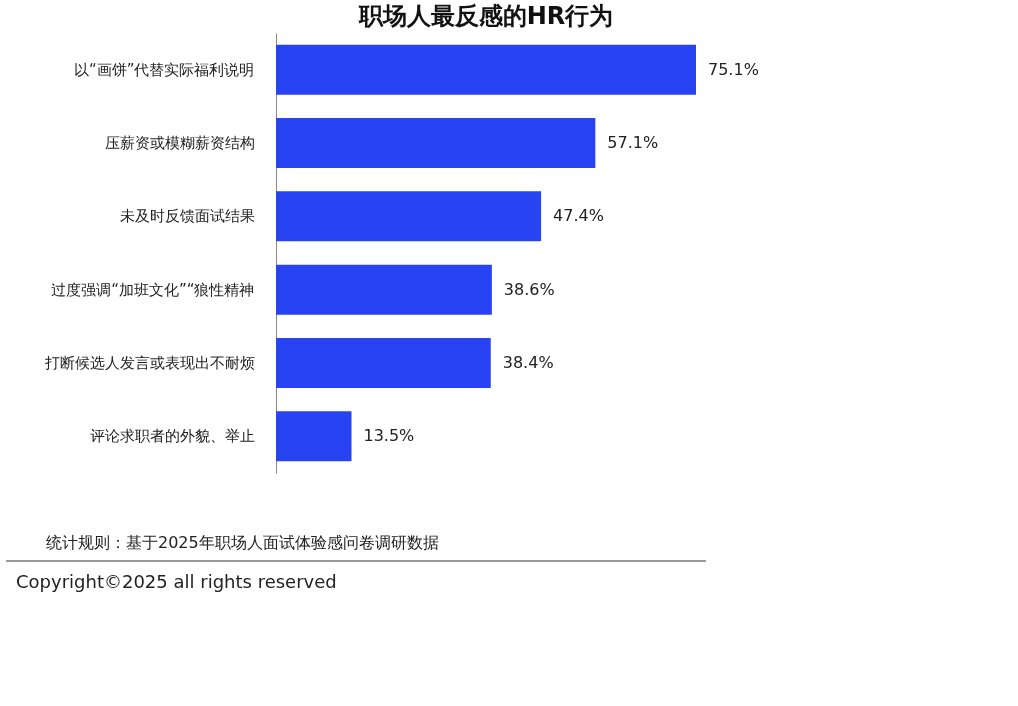 Image resolution: width=1018 pixels, height=706 pixels. What do you see at coordinates (578, 216) in the screenshot?
I see `data-label: 47.4%` at bounding box center [578, 216].